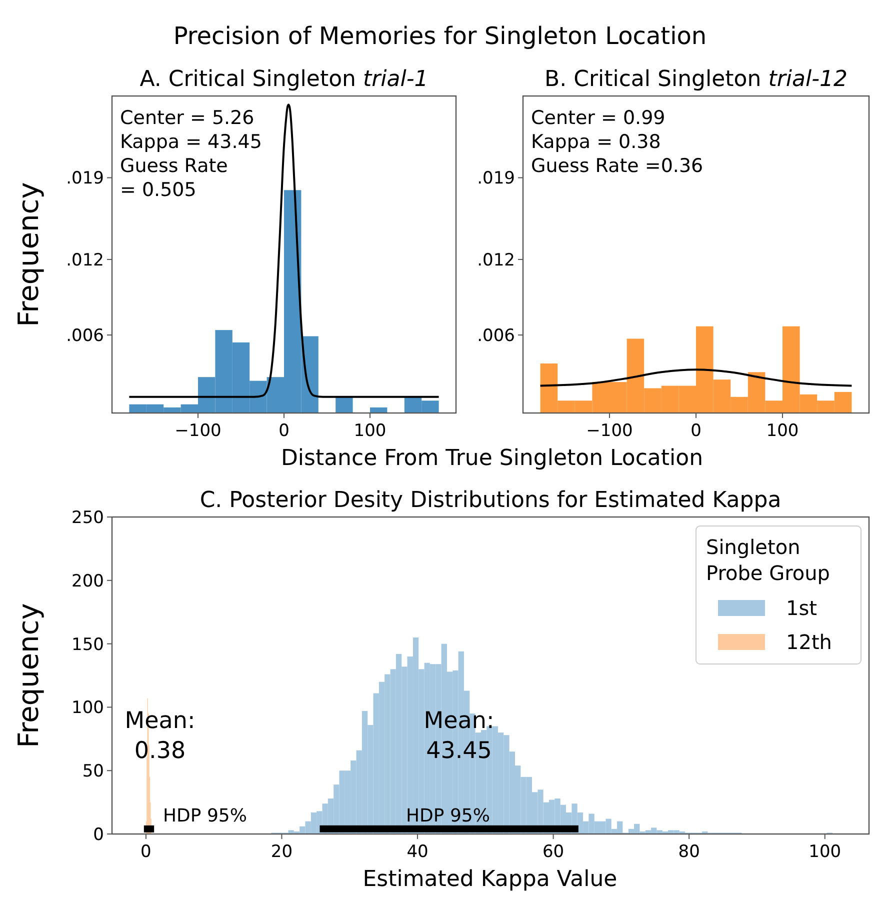 The height and width of the screenshot is (899, 881). I want to click on x-tick-label: 20, so click(281, 852).